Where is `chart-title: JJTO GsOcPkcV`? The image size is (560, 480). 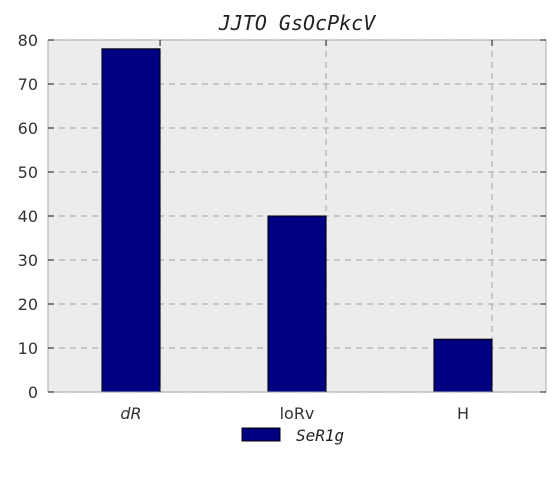
chart-title: JJTO GsOcPkcV is located at coordinates (297, 23).